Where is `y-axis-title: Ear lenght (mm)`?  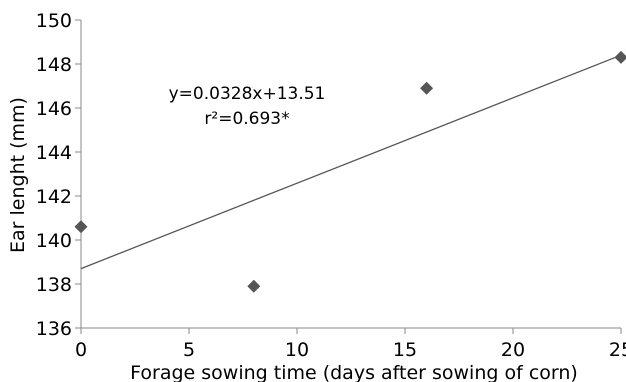 y-axis-title: Ear lenght (mm) is located at coordinates (18, 175).